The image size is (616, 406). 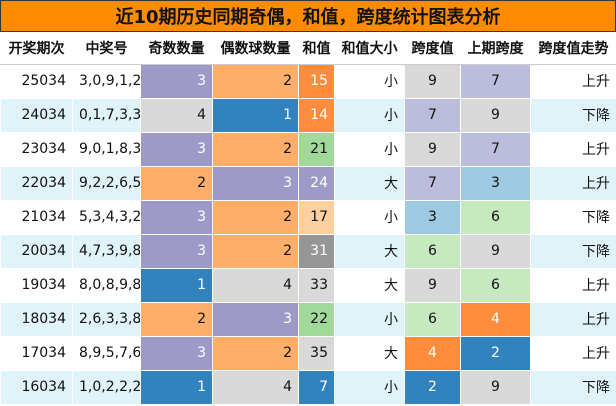 I want to click on header-prev-span: 上期跨度, so click(x=495, y=48).